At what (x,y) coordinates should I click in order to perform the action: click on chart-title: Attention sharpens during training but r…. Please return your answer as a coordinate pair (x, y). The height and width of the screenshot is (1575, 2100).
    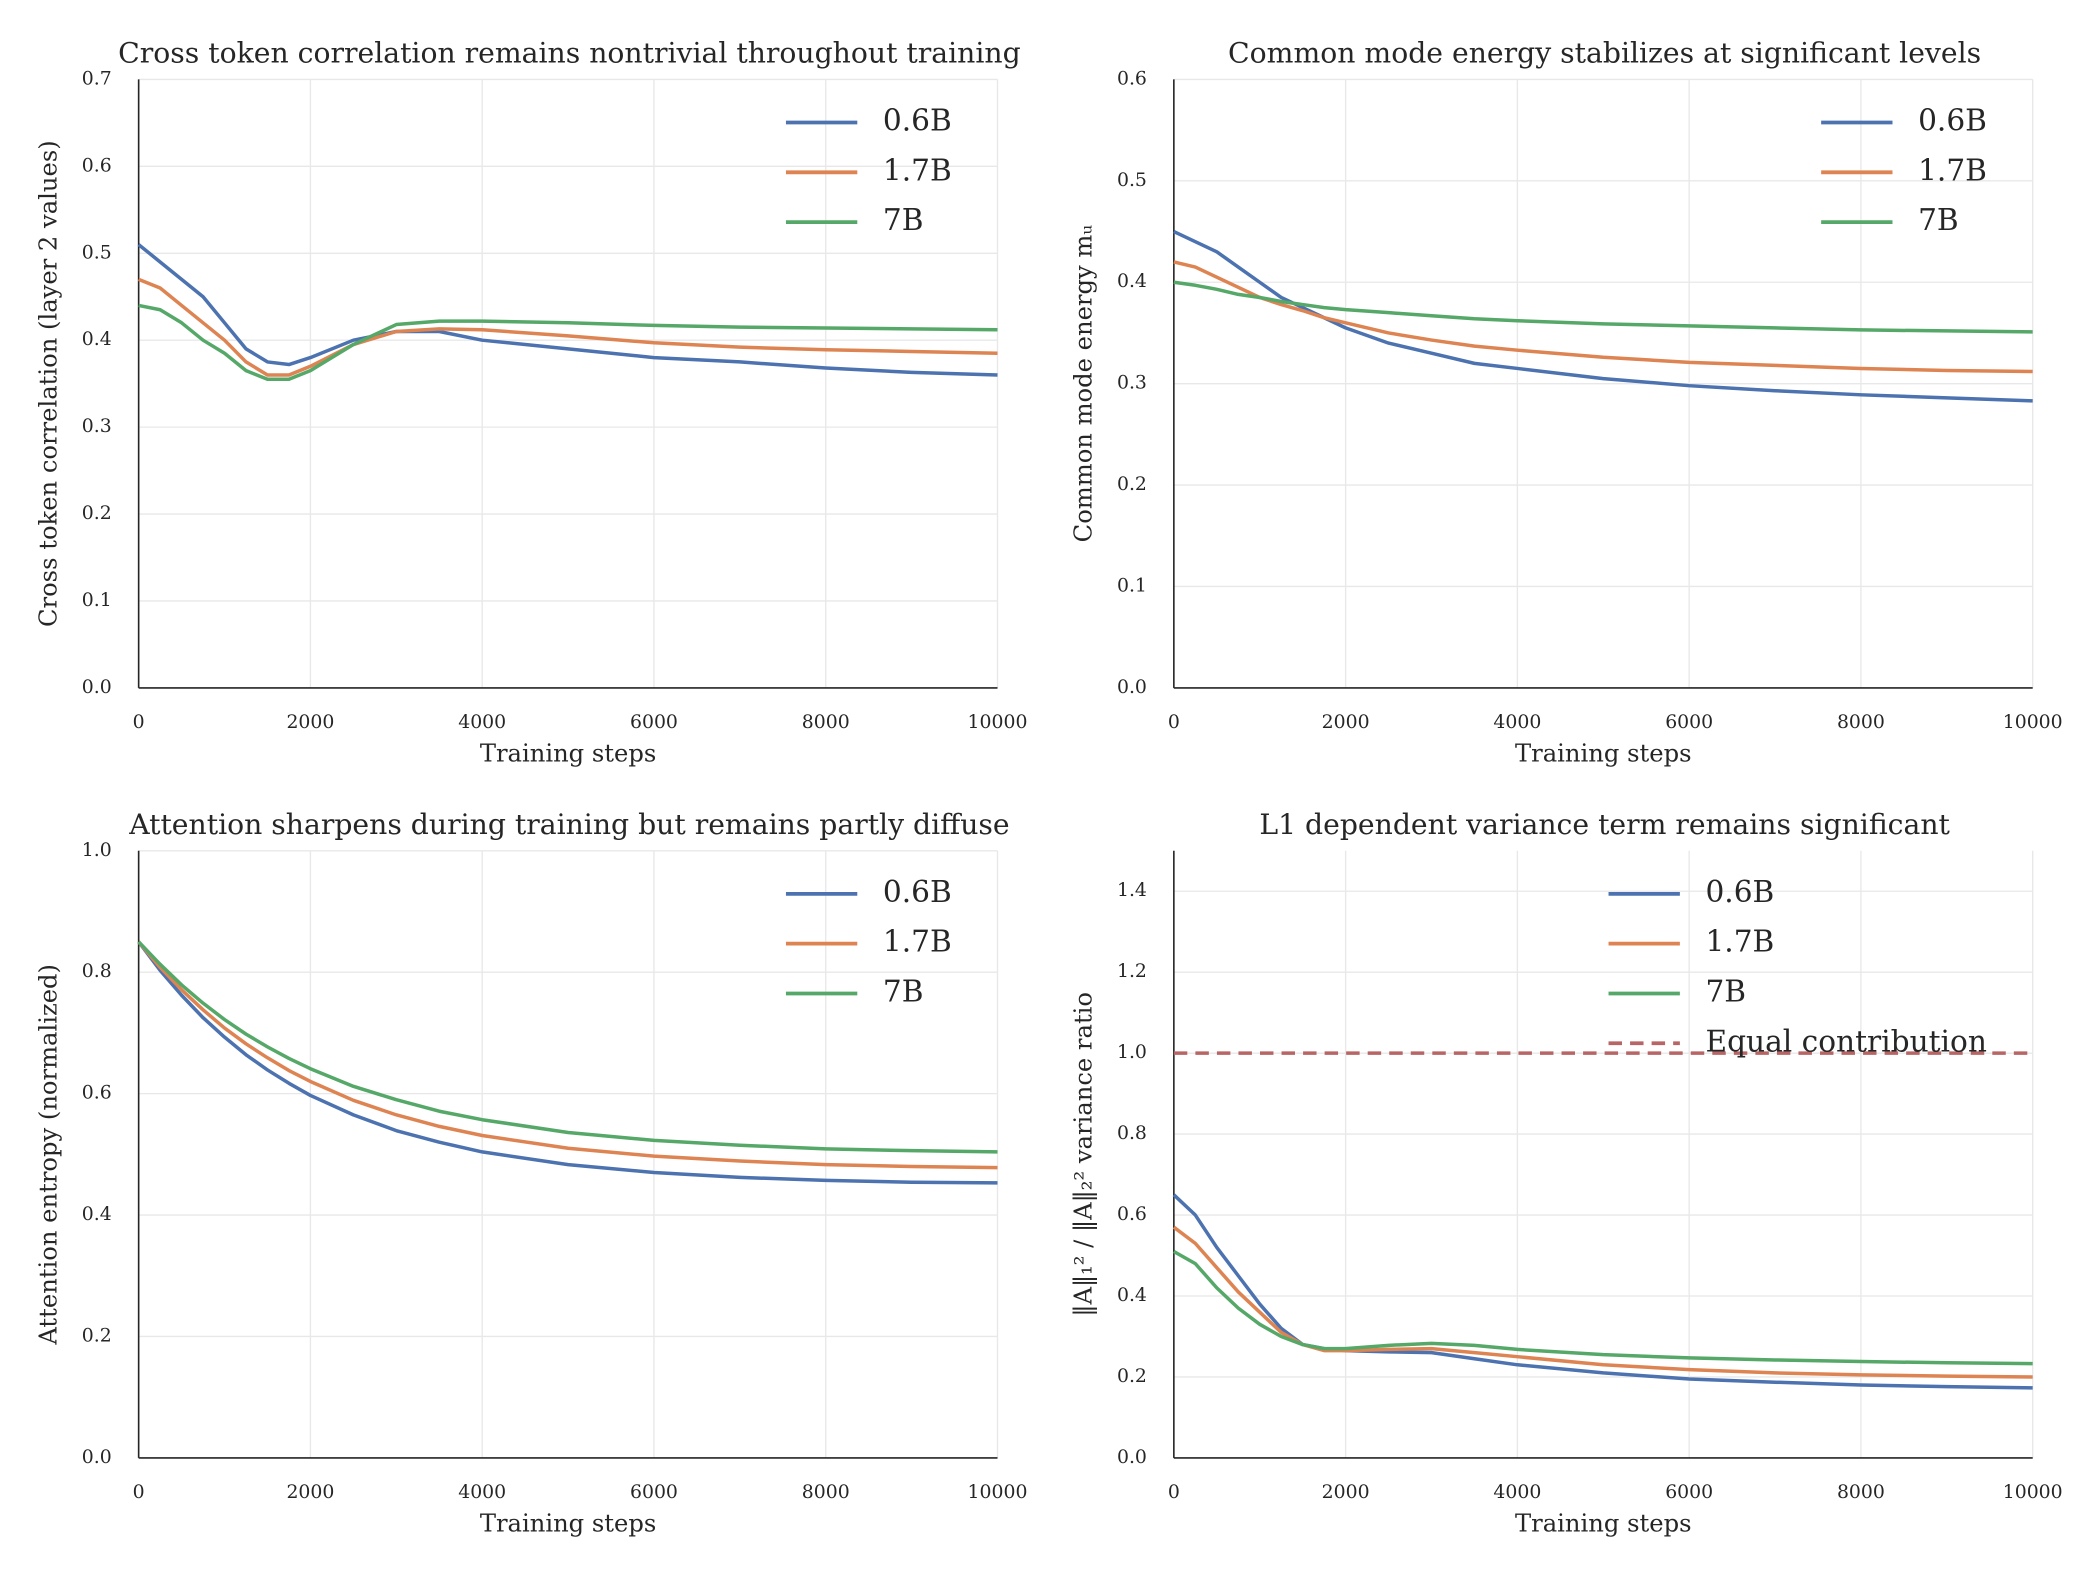
    Looking at the image, I should click on (568, 824).